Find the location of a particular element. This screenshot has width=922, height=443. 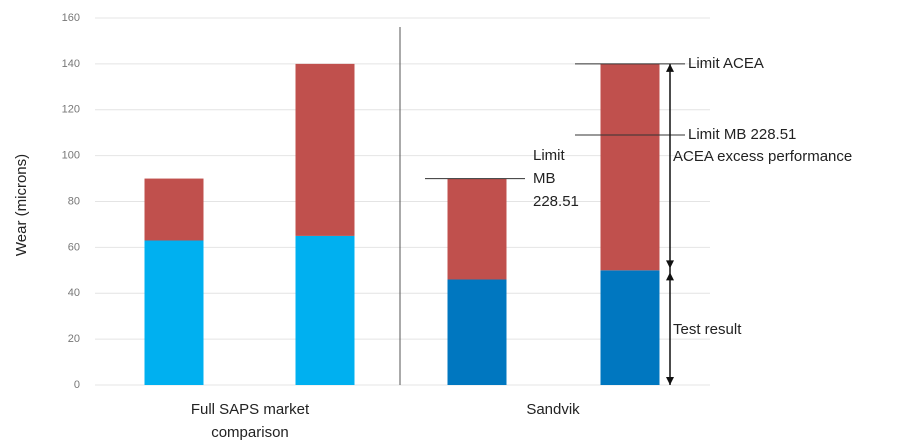

y-tick-label: 0 is located at coordinates (77, 385).